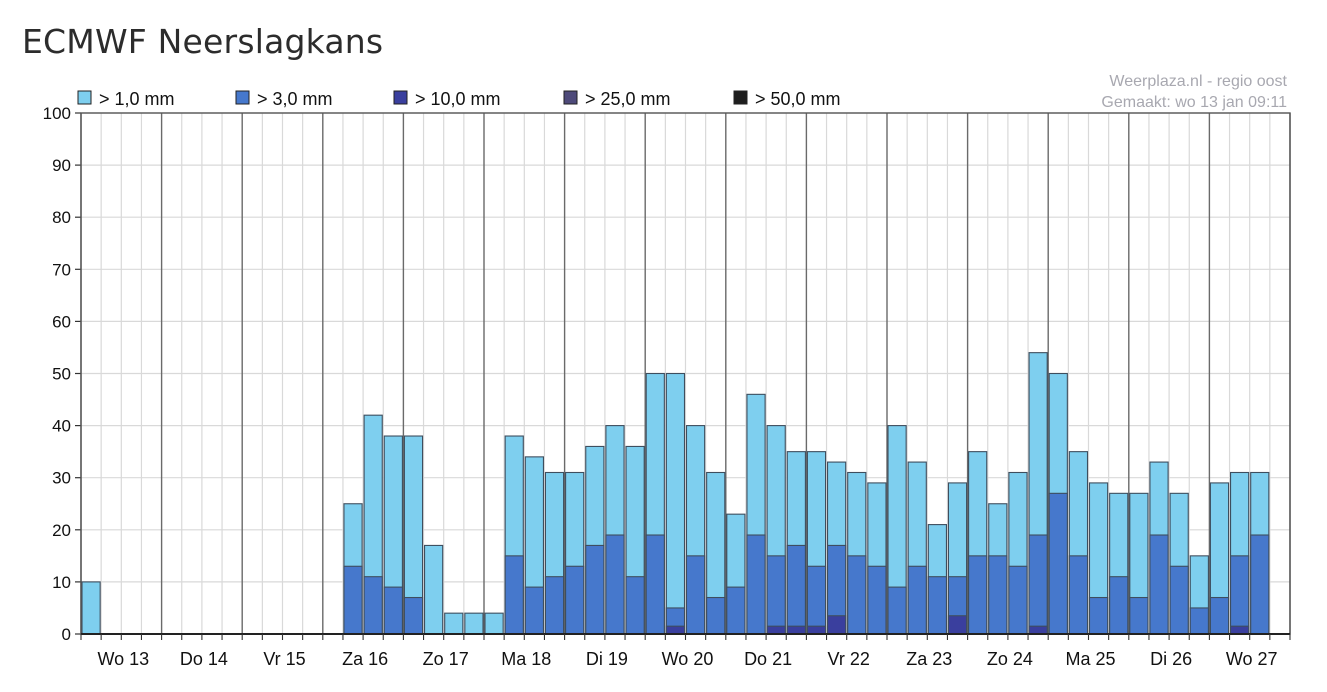  I want to click on legend-item: > 1,0 mm, so click(126, 99).